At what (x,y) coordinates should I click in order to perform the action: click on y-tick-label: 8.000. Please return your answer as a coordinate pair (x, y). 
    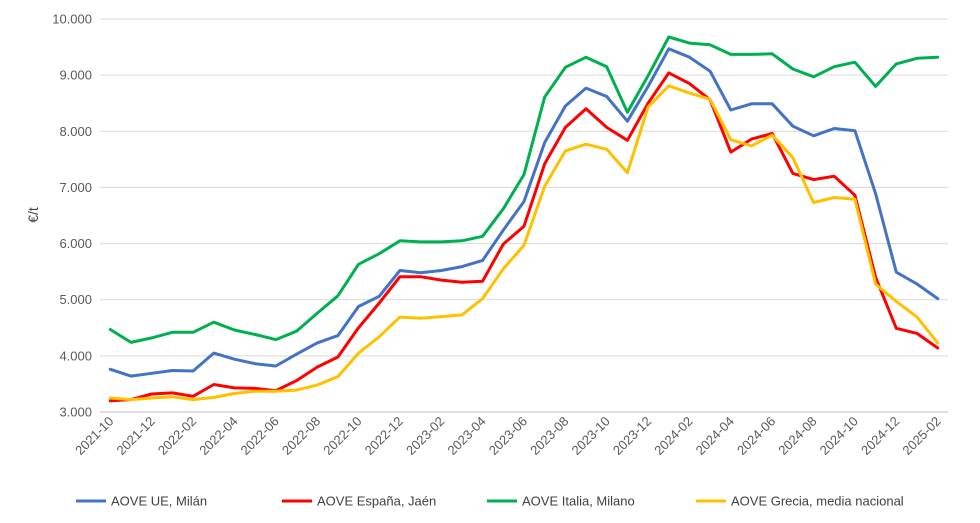
    Looking at the image, I should click on (75, 131).